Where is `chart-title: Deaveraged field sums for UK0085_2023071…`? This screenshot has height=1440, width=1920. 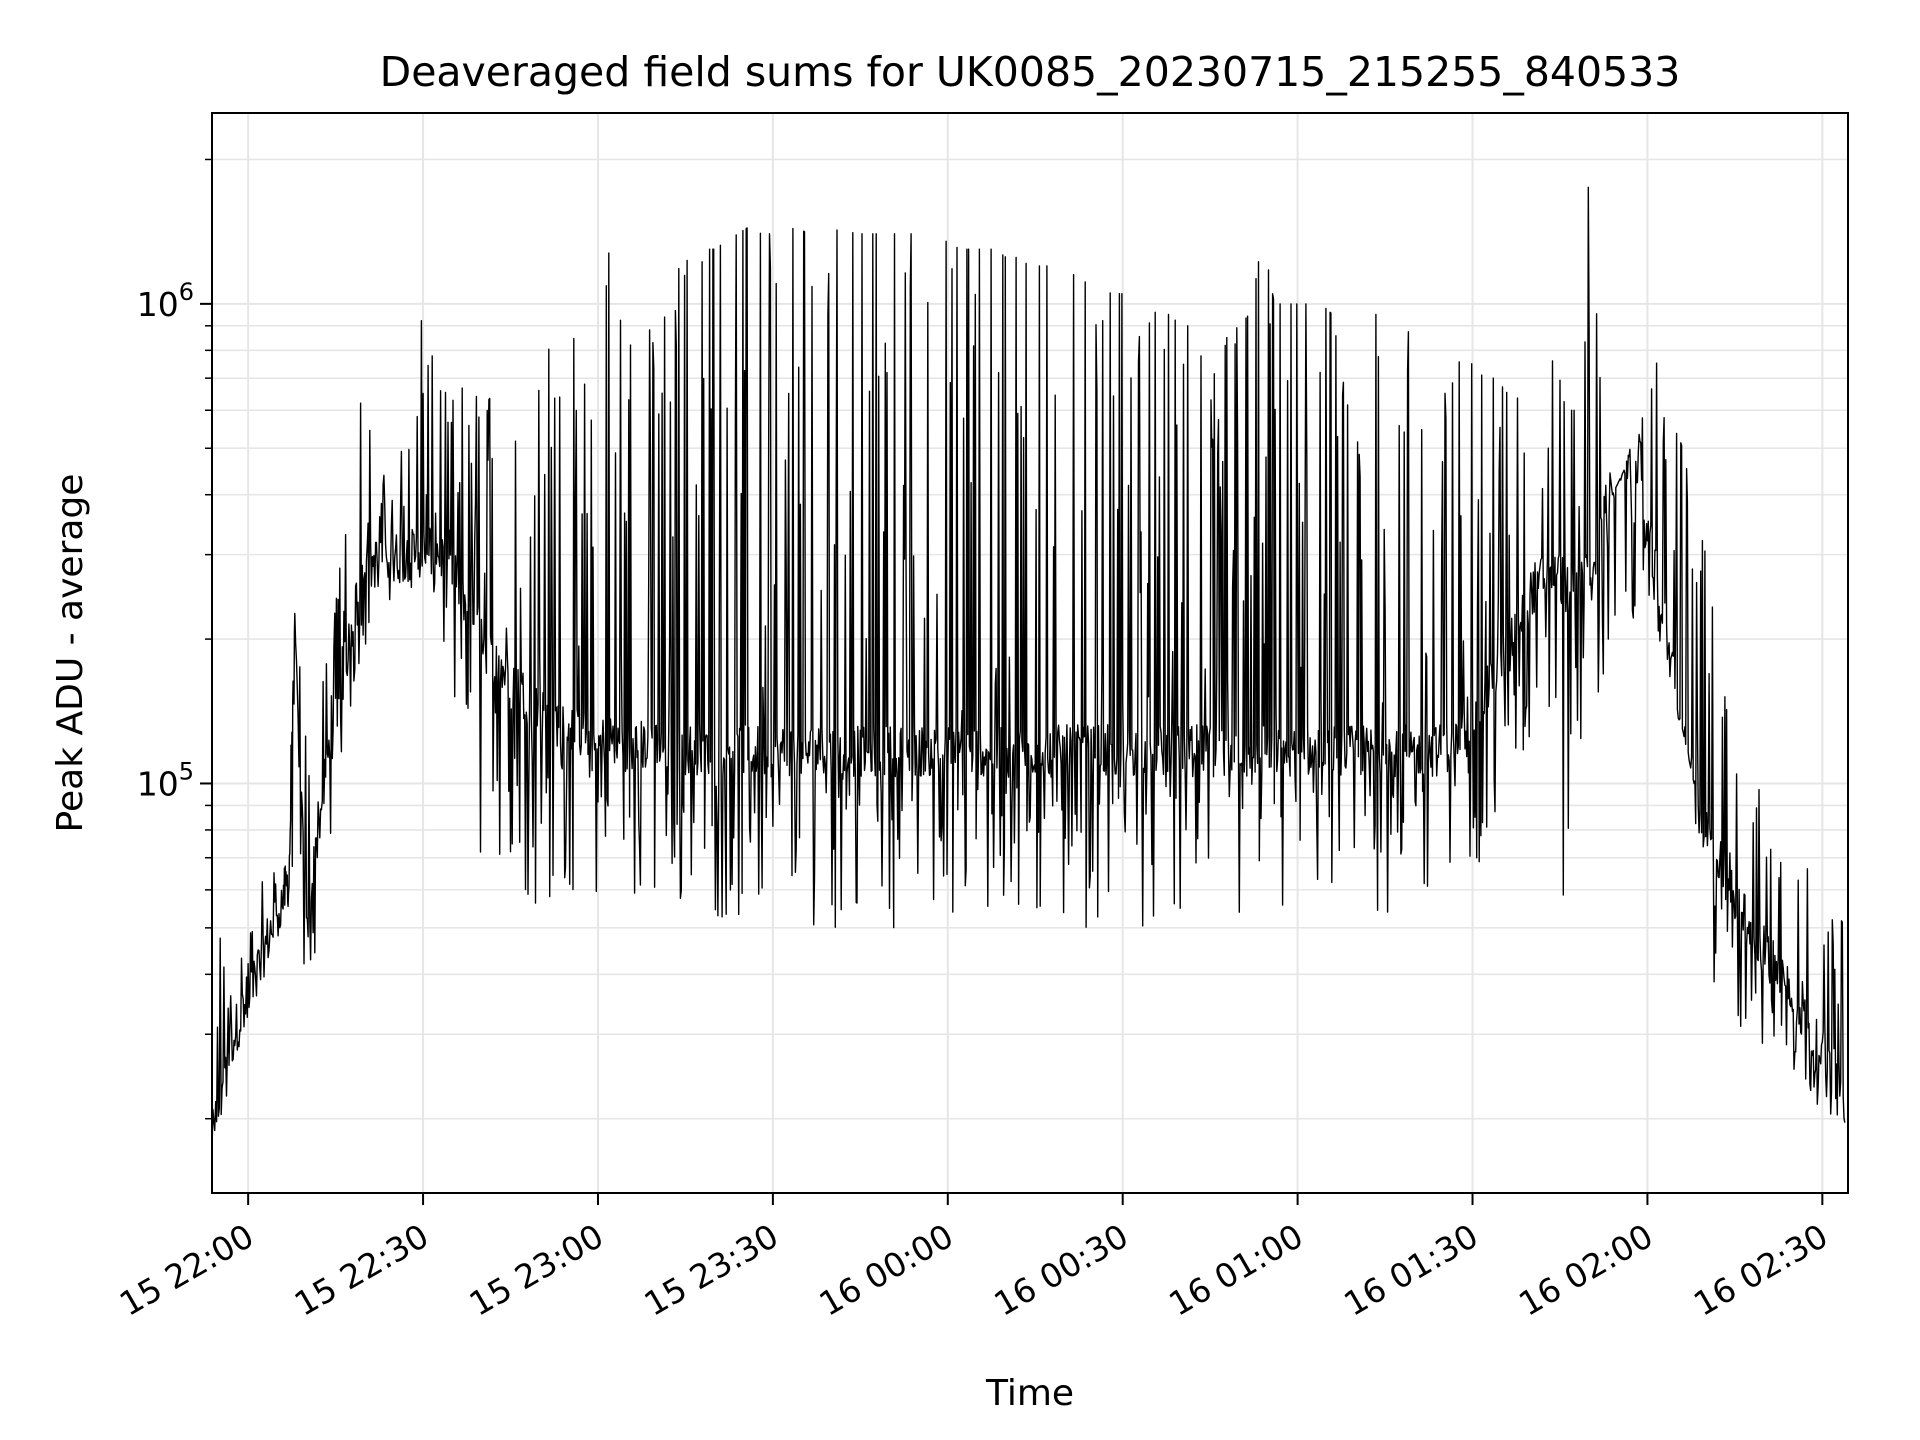
chart-title: Deaveraged field sums for UK0085_2023071… is located at coordinates (1030, 72).